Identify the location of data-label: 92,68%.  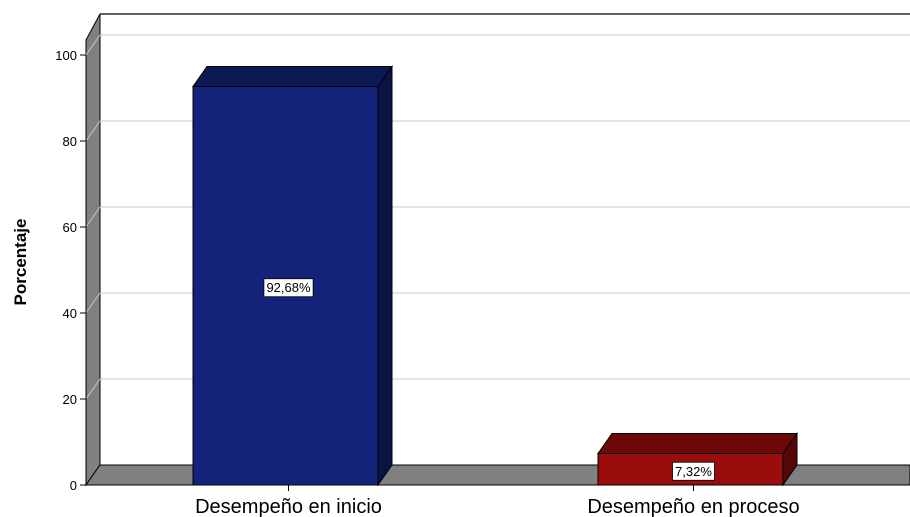
(288, 287).